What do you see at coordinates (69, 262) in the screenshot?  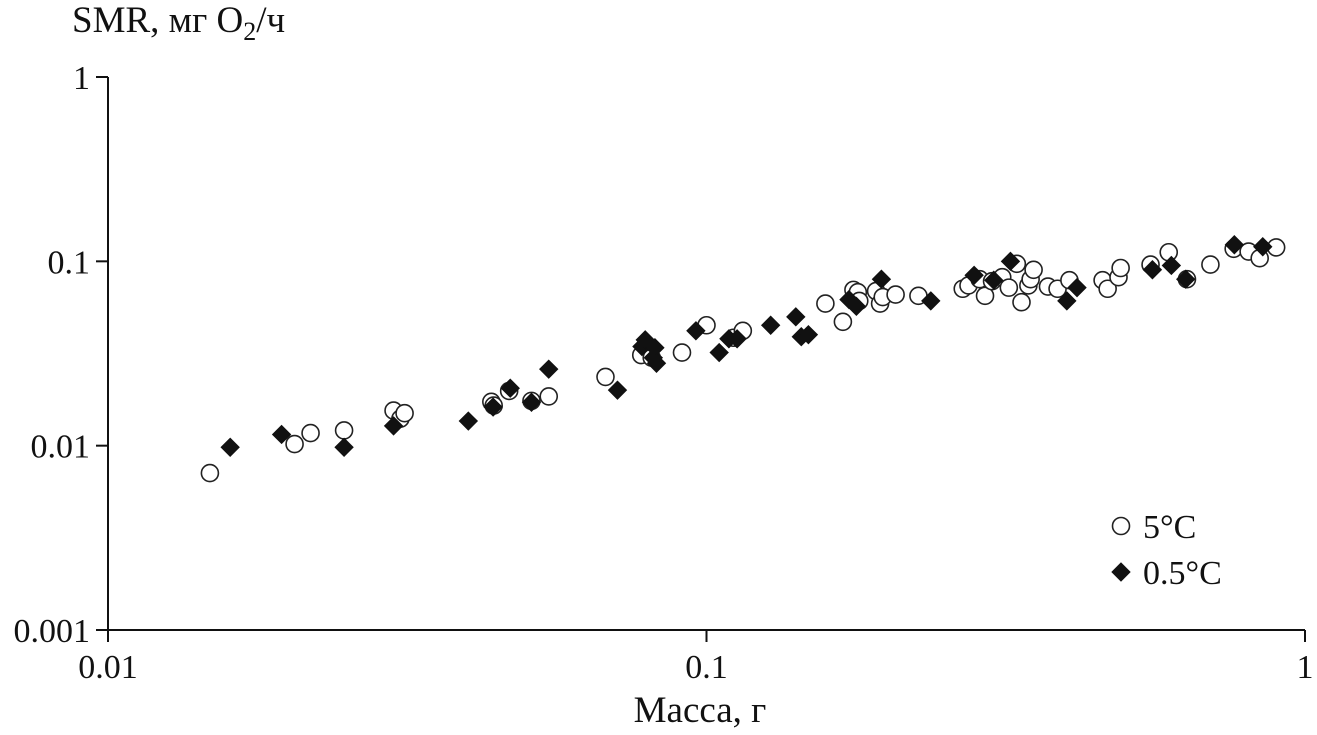 I see `y-tick-label: 0.1` at bounding box center [69, 262].